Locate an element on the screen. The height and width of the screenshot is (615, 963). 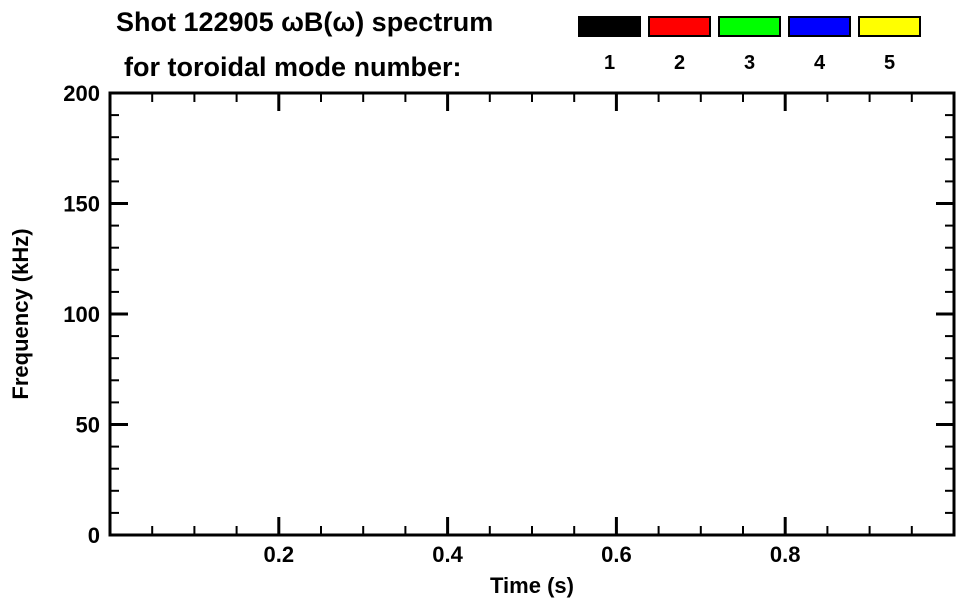
x-tick-label: 0.2 is located at coordinates (279, 554).